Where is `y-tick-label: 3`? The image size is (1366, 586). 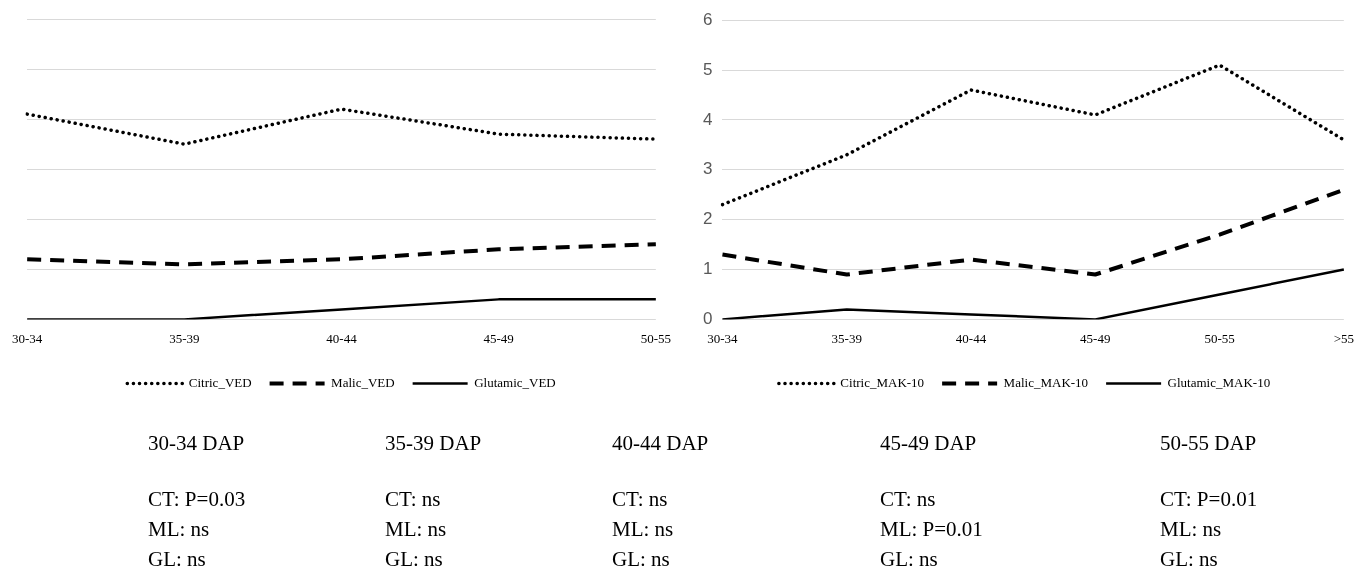
y-tick-label: 3 is located at coordinates (707, 169).